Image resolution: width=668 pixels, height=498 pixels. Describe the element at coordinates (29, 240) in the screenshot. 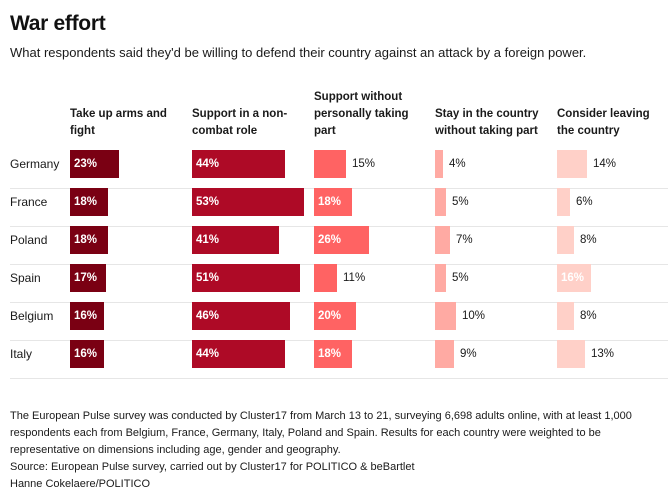

I see `category-label: Poland` at that location.